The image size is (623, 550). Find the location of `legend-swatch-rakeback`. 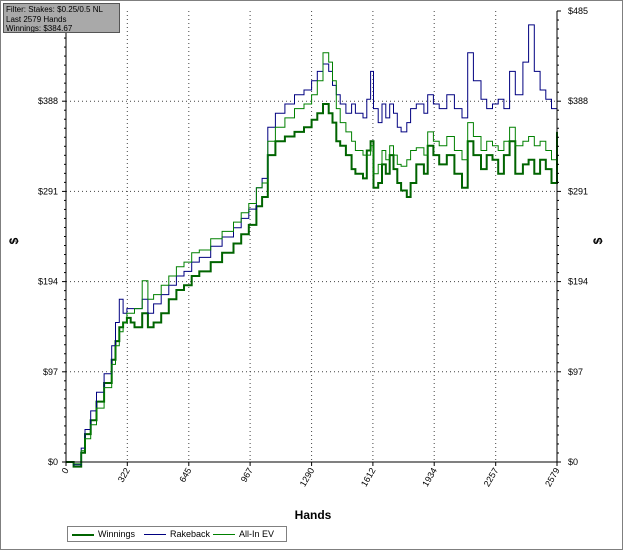

legend-swatch-rakeback is located at coordinates (155, 535).